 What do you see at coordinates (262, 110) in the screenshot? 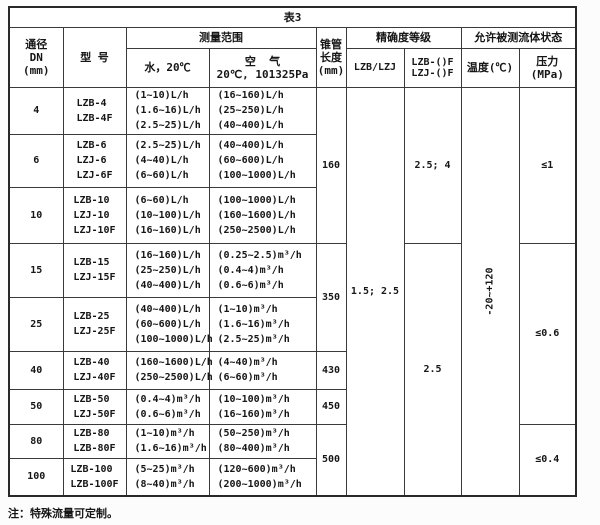
I see `air-range-cell: (16~160)L/h (25~250)L/h (40~400)L/h` at bounding box center [262, 110].